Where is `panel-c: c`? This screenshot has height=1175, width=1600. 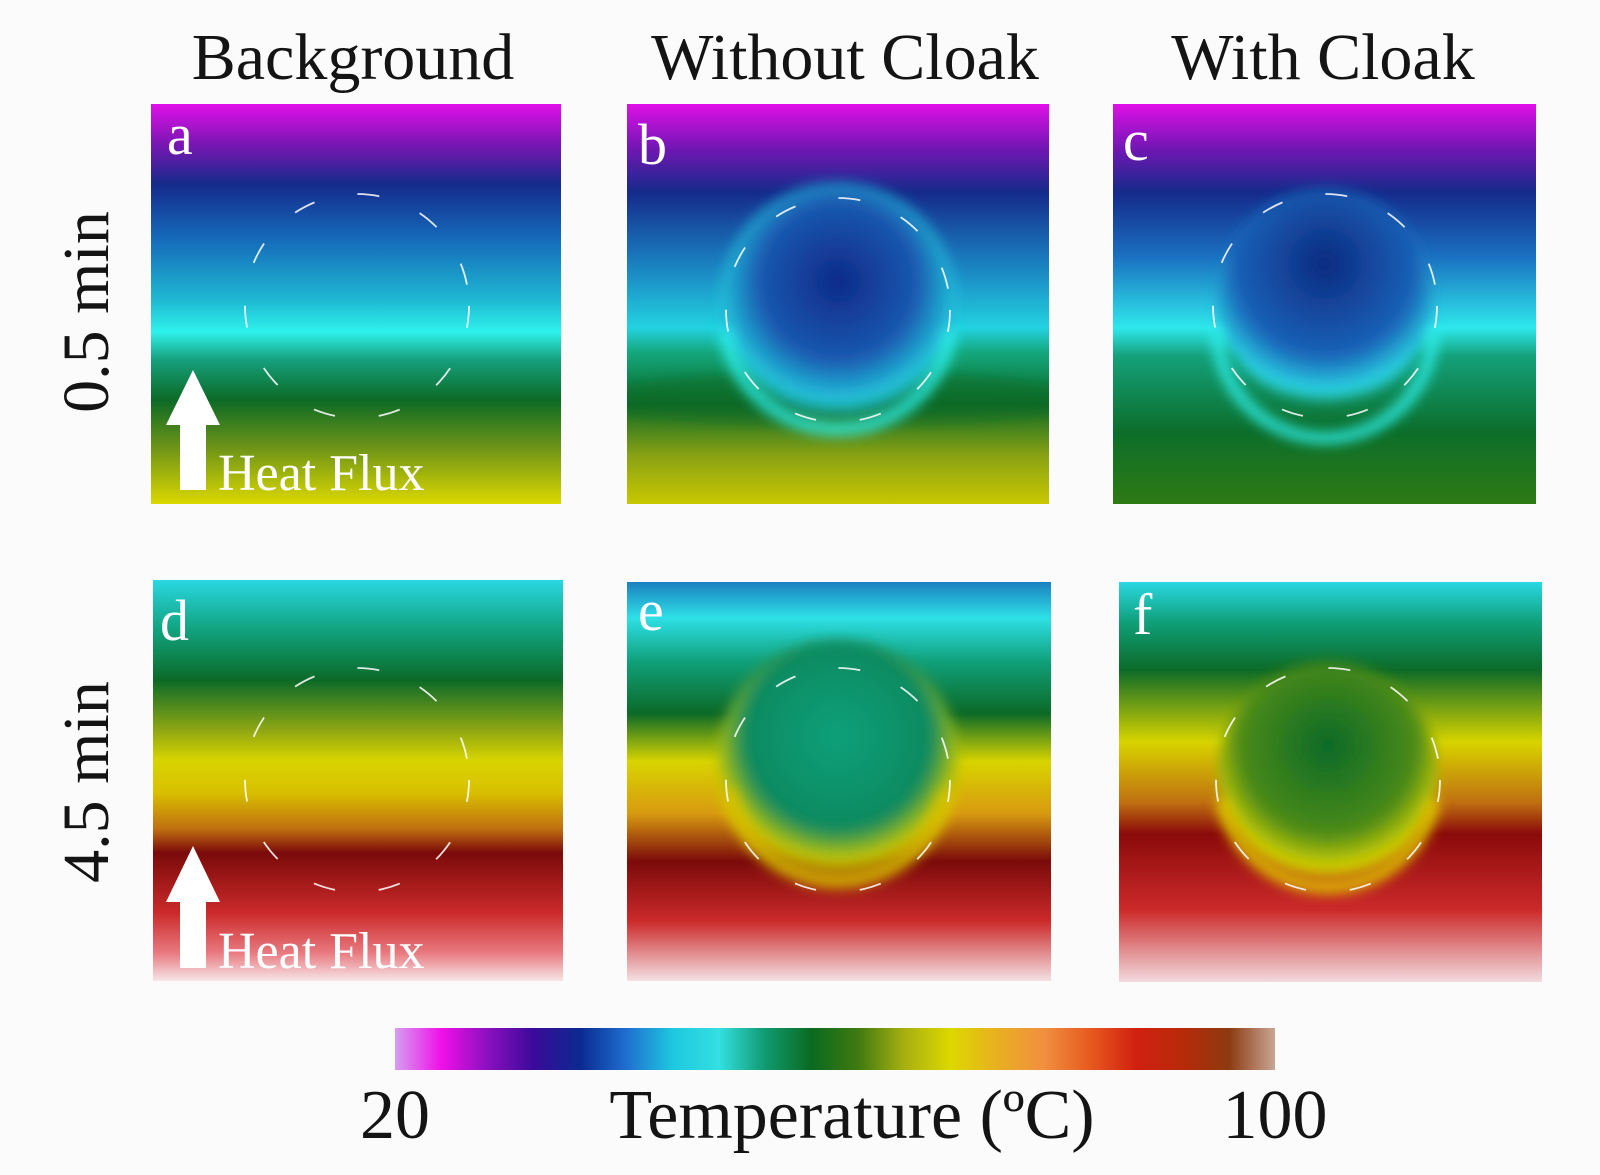 panel-c: c is located at coordinates (1324, 304).